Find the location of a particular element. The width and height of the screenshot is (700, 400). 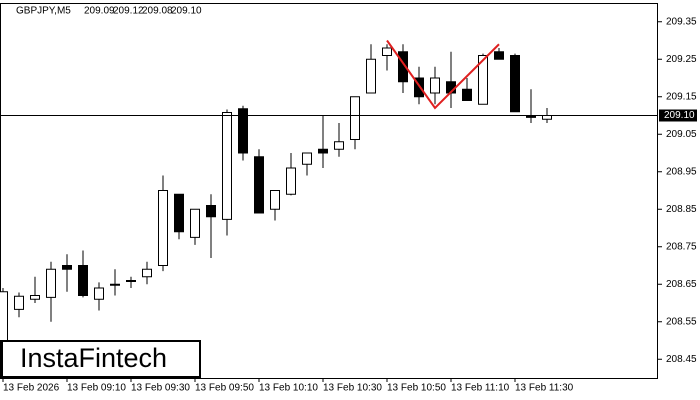

x-tick-label: 13 Feb 10:10 is located at coordinates (288, 388).